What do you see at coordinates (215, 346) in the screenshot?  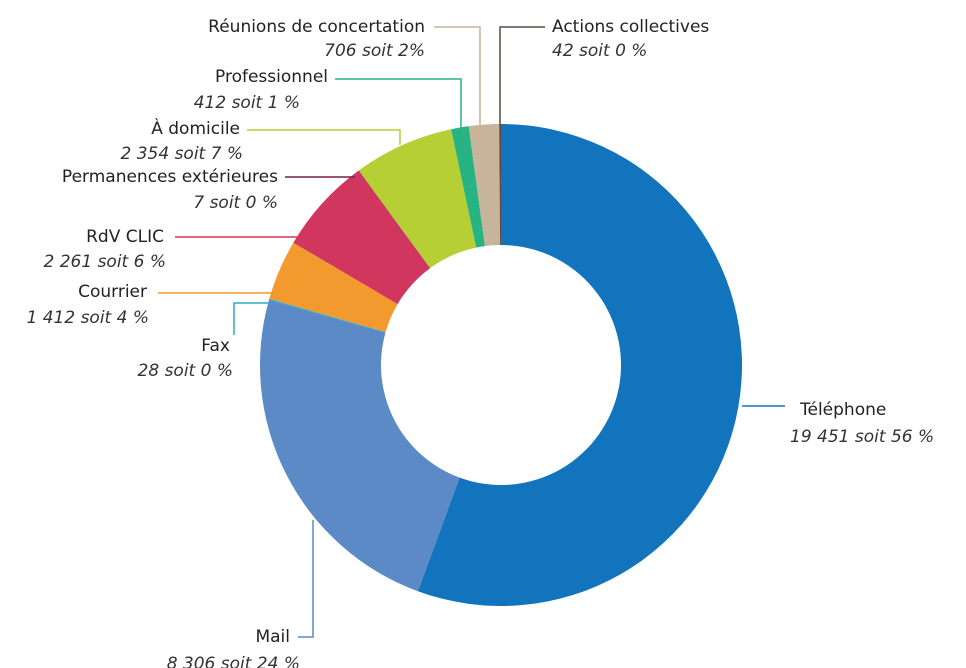 I see `segment-label: Fax` at bounding box center [215, 346].